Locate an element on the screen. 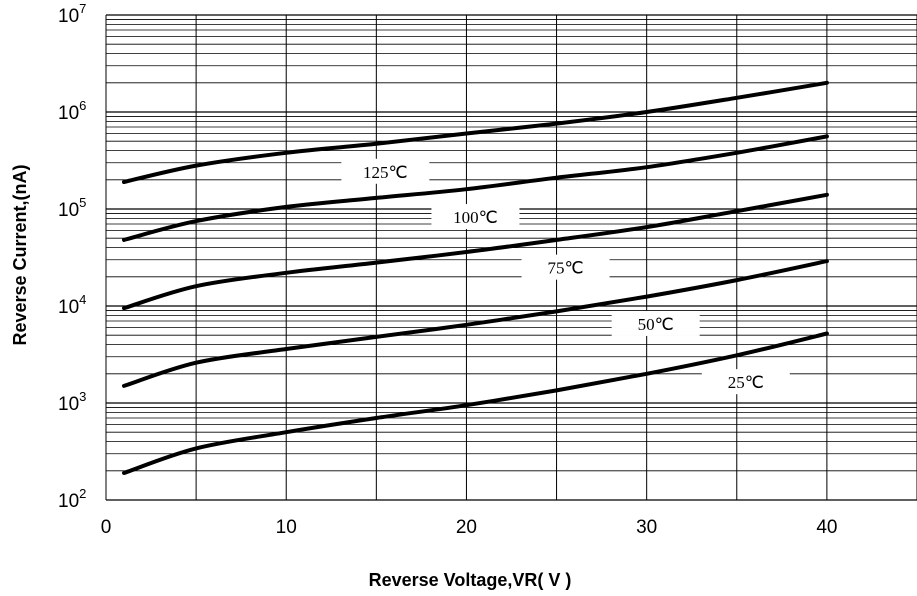 The width and height of the screenshot is (917, 596). x-axis-title: Reverse Voltage,VR( V ) is located at coordinates (470, 580).